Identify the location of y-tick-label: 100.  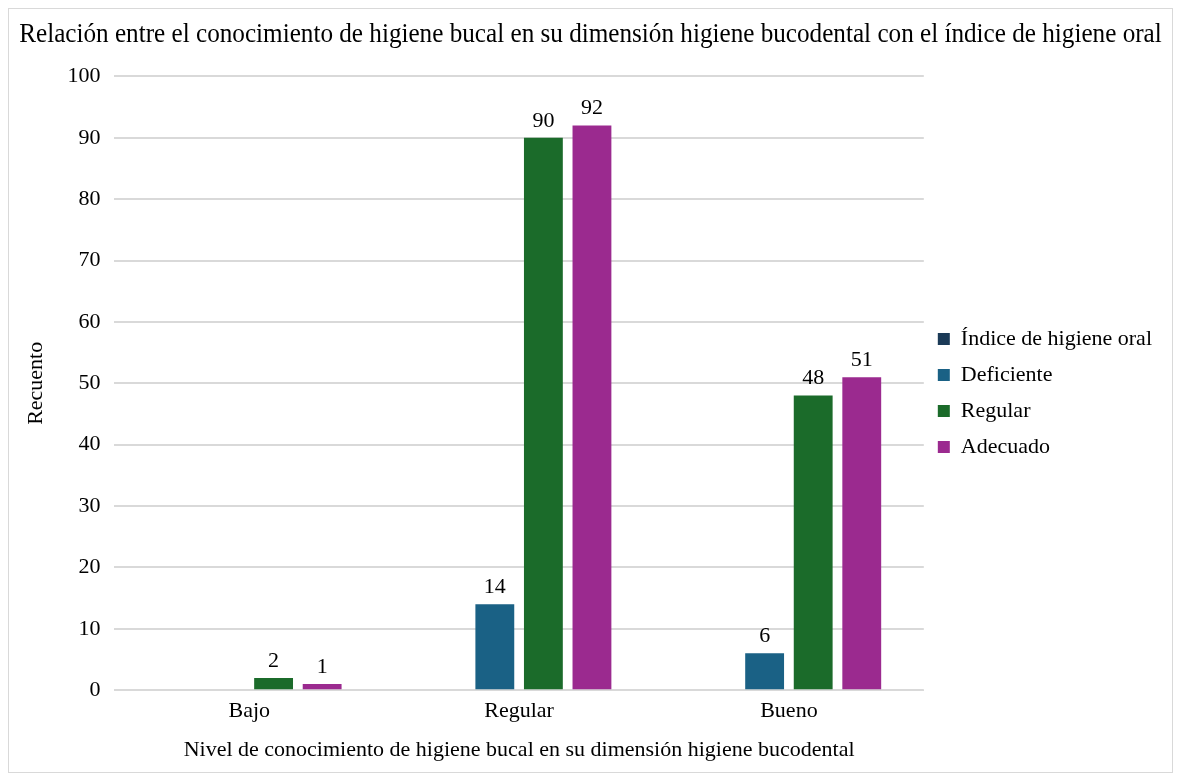
(84, 75).